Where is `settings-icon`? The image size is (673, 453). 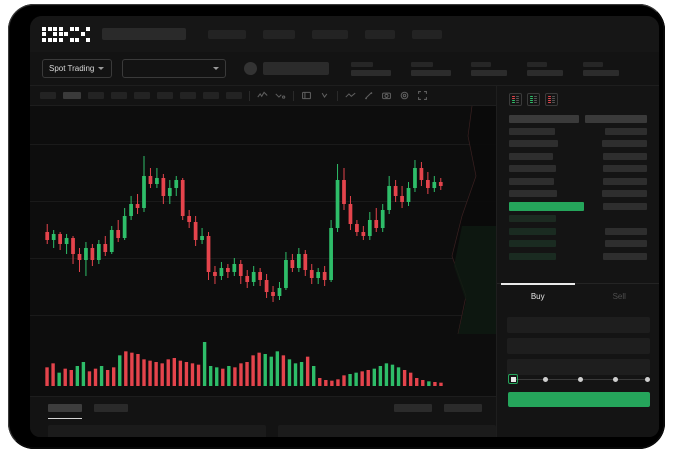
settings-icon is located at coordinates (404, 95).